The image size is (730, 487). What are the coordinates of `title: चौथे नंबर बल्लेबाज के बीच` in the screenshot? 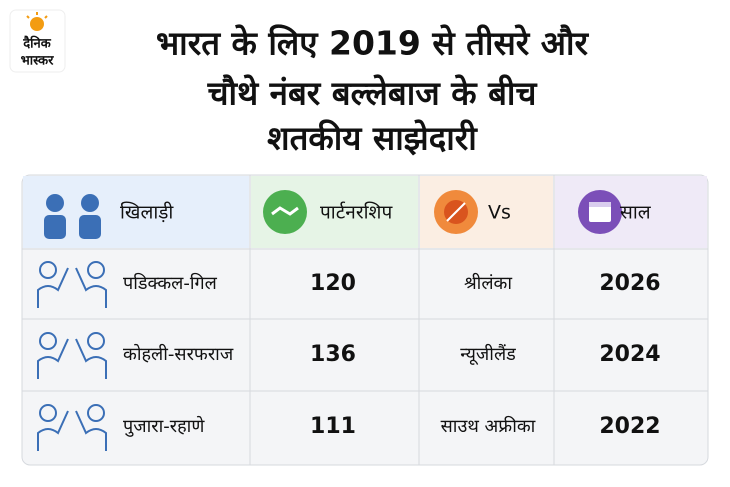 It's located at (372, 93).